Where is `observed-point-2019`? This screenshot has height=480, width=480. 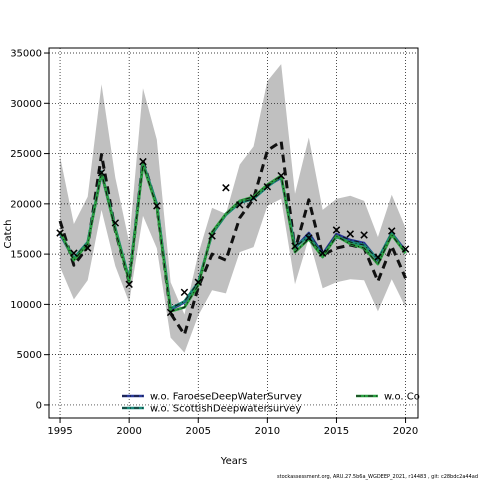 observed-point-2019 is located at coordinates (392, 231).